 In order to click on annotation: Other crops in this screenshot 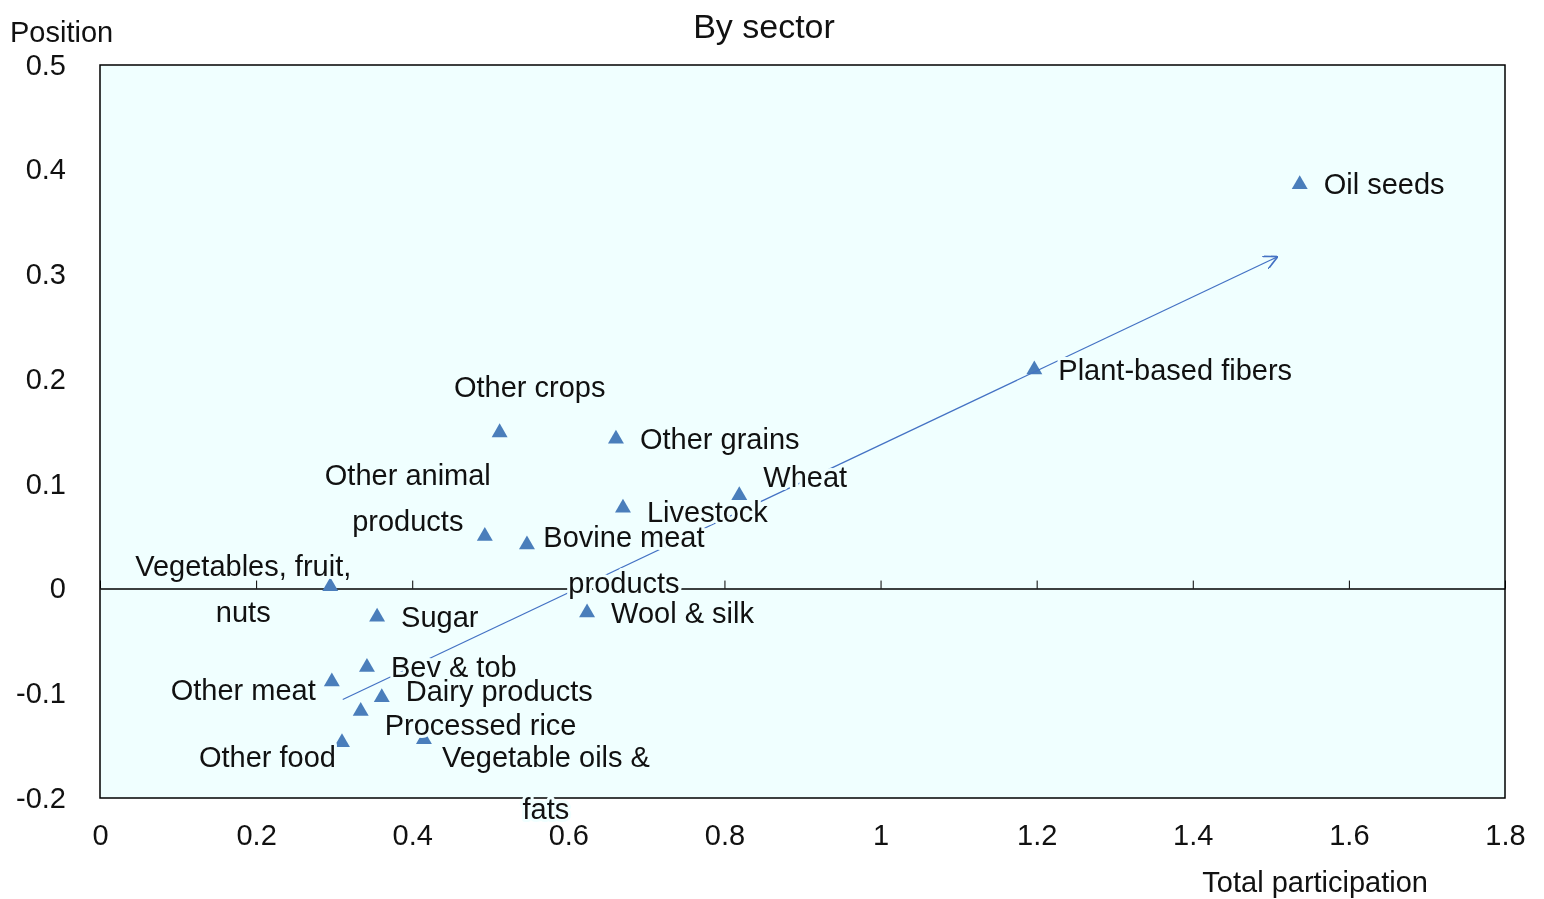, I will do `click(529, 386)`.